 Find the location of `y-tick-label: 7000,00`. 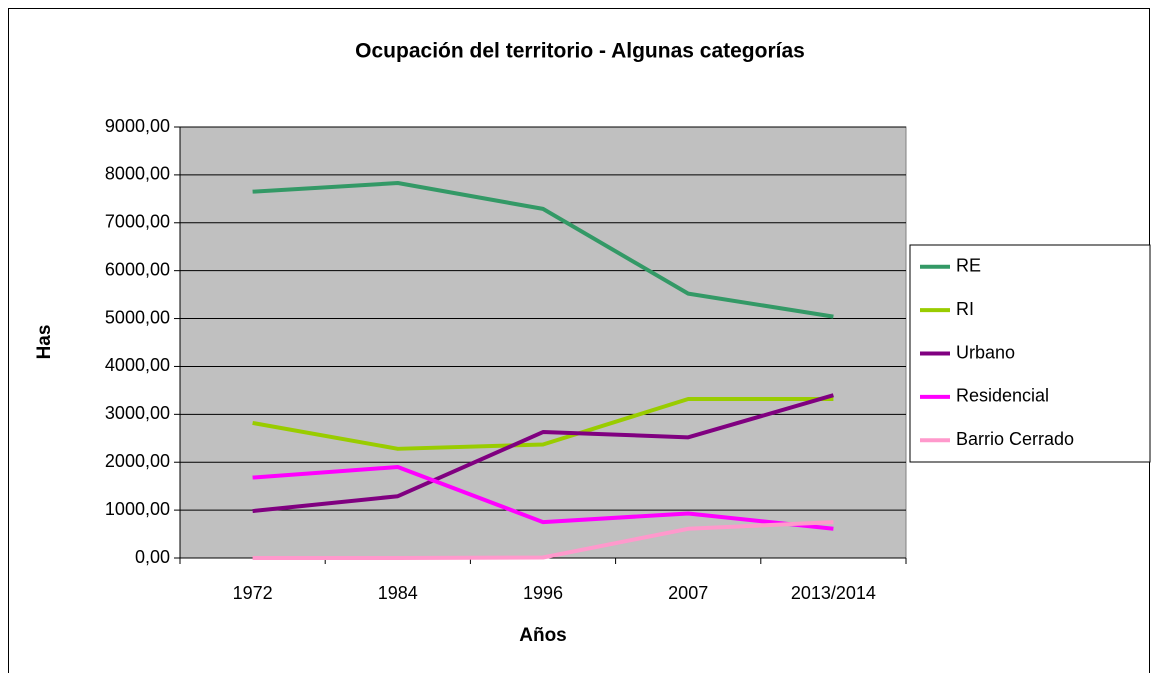

y-tick-label: 7000,00 is located at coordinates (137, 222).